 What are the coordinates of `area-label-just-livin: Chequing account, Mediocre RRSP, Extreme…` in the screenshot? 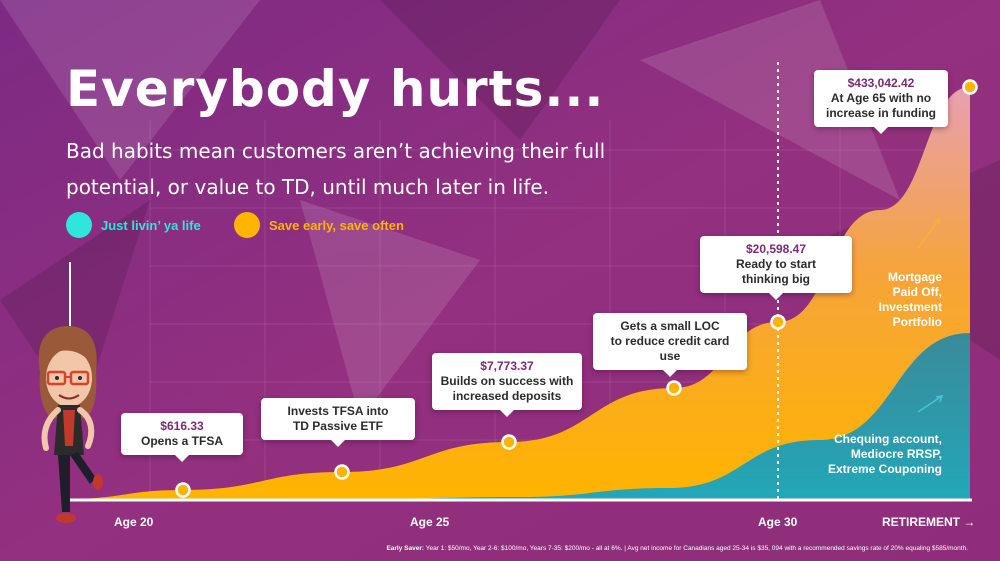 It's located at (884, 454).